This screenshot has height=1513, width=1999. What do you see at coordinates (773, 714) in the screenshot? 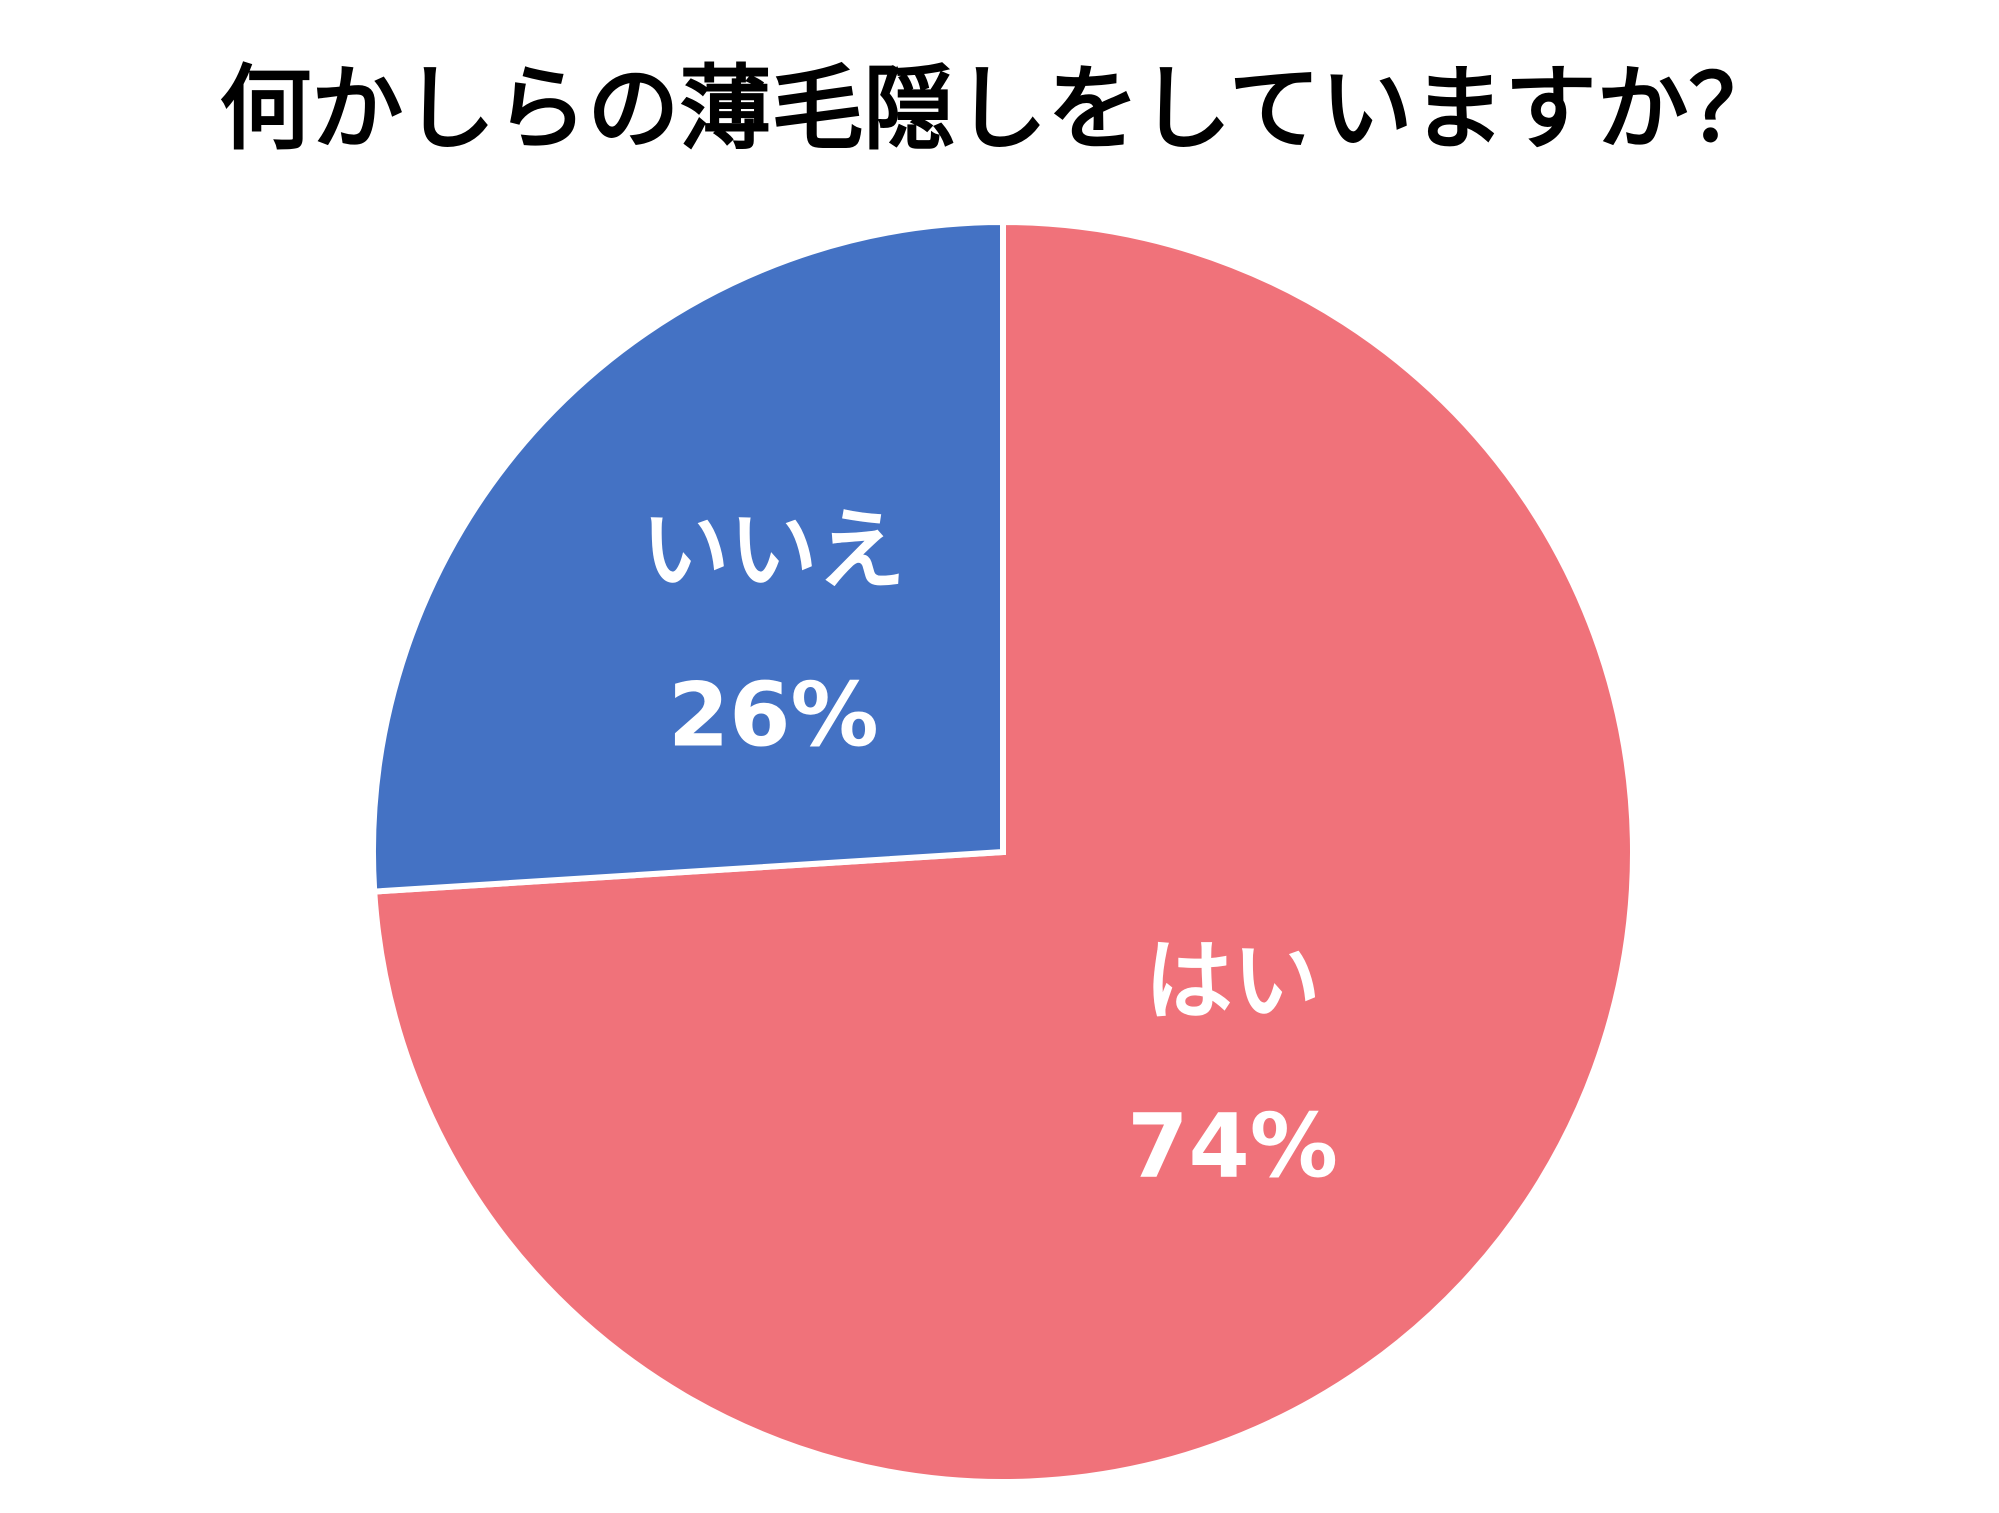
I see `value-label: 26%` at bounding box center [773, 714].